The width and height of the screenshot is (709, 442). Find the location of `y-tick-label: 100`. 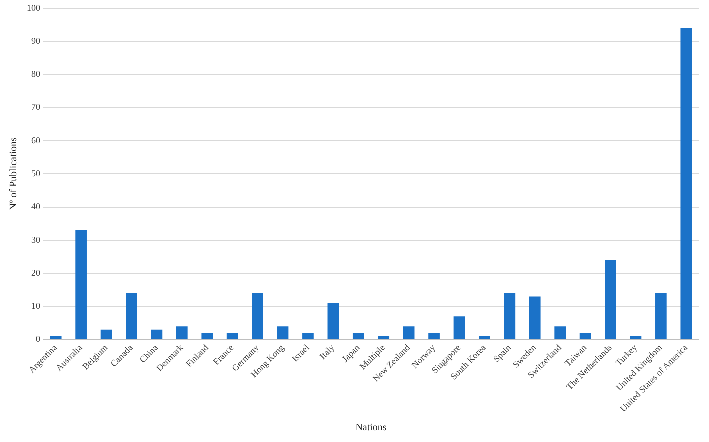

y-tick-label: 100 is located at coordinates (34, 7).